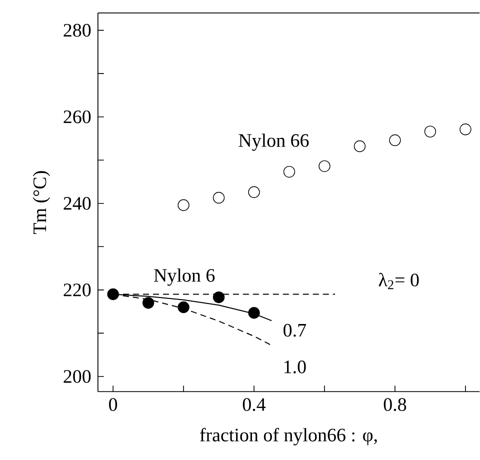 Image resolution: width=480 pixels, height=460 pixels. I want to click on y-tick-label: 200, so click(77, 377).